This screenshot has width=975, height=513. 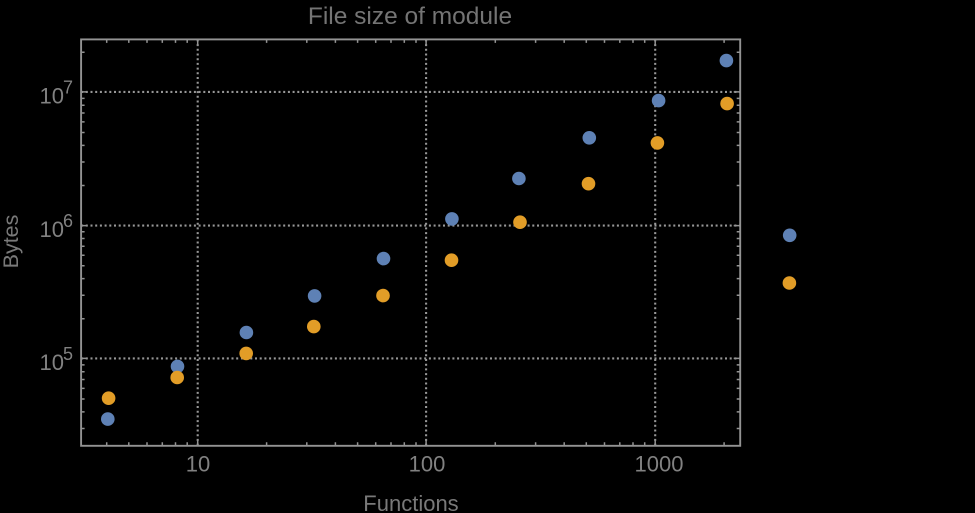 What do you see at coordinates (68, 354) in the screenshot?
I see `svg-text: 5` at bounding box center [68, 354].